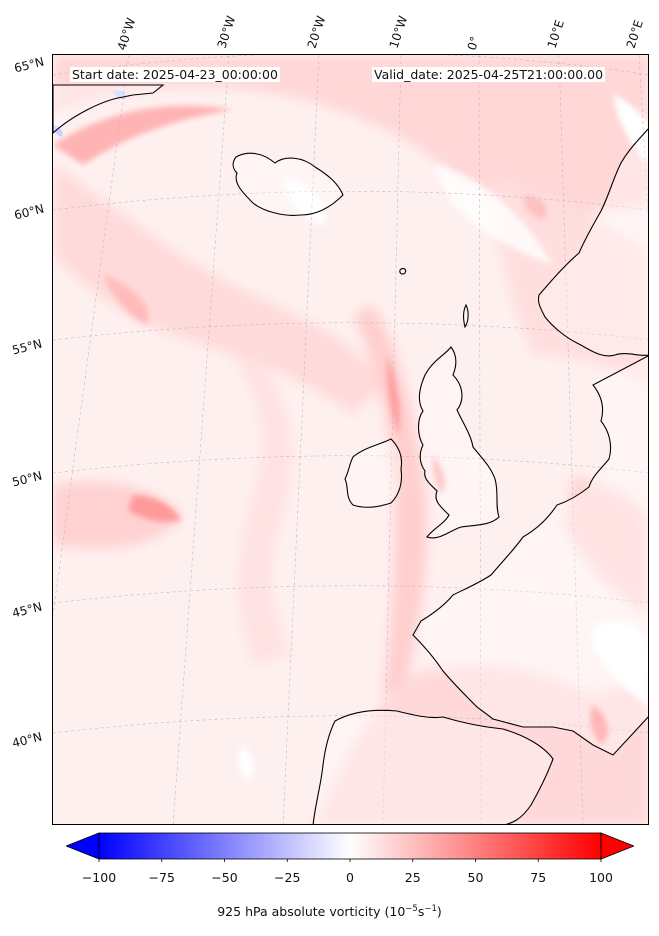  Describe the element at coordinates (403, 271) in the screenshot. I see `faroe-coast` at that location.